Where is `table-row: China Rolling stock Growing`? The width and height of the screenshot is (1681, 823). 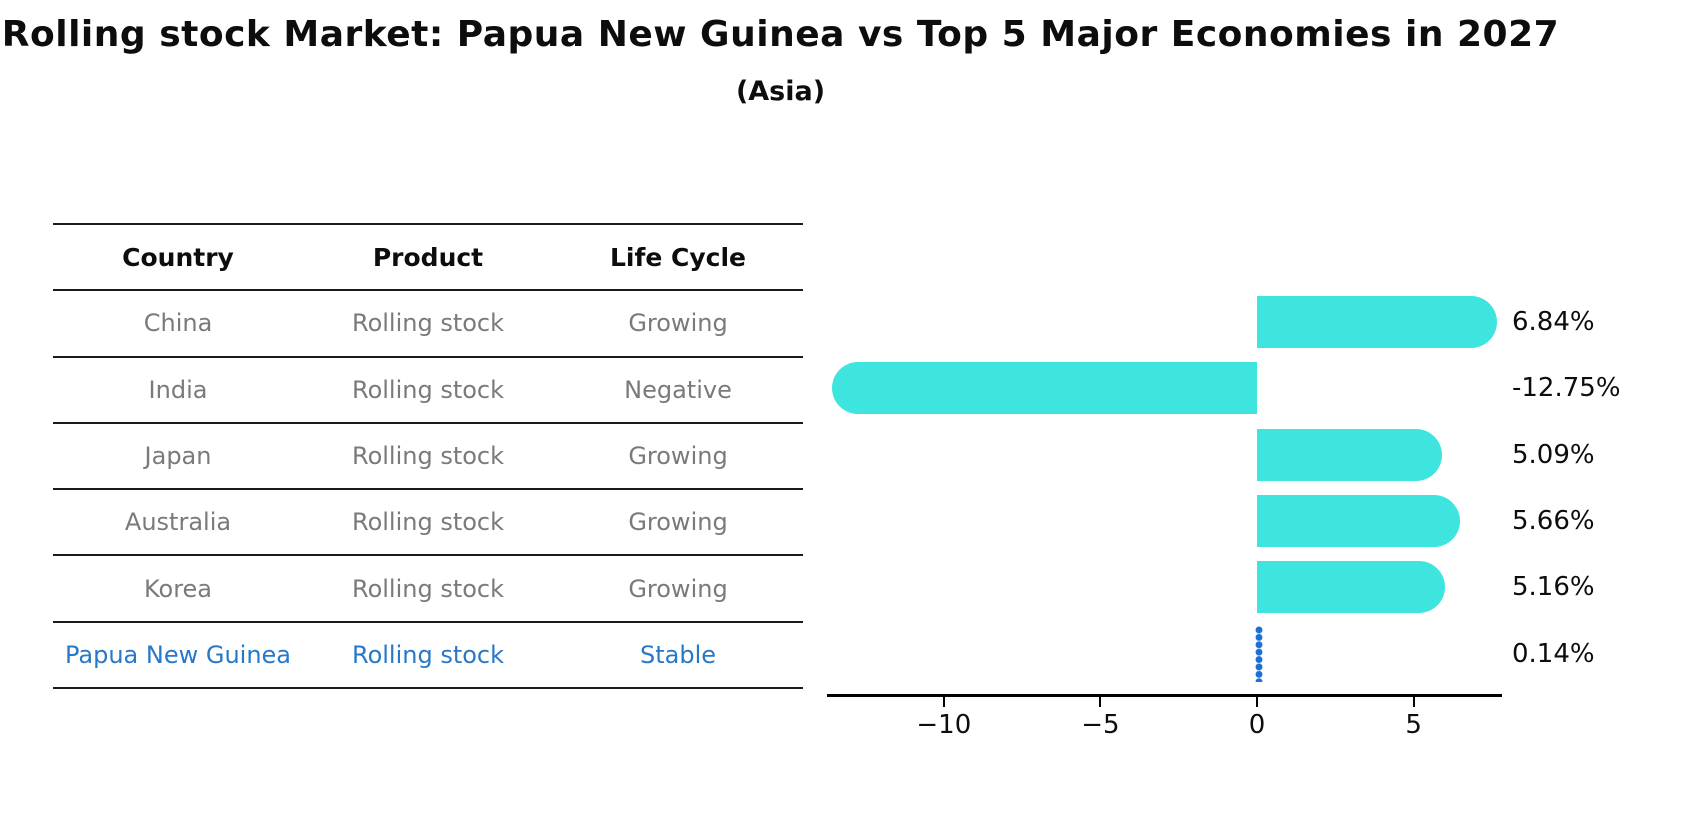 table-row: China Rolling stock Growing is located at coordinates (428, 322).